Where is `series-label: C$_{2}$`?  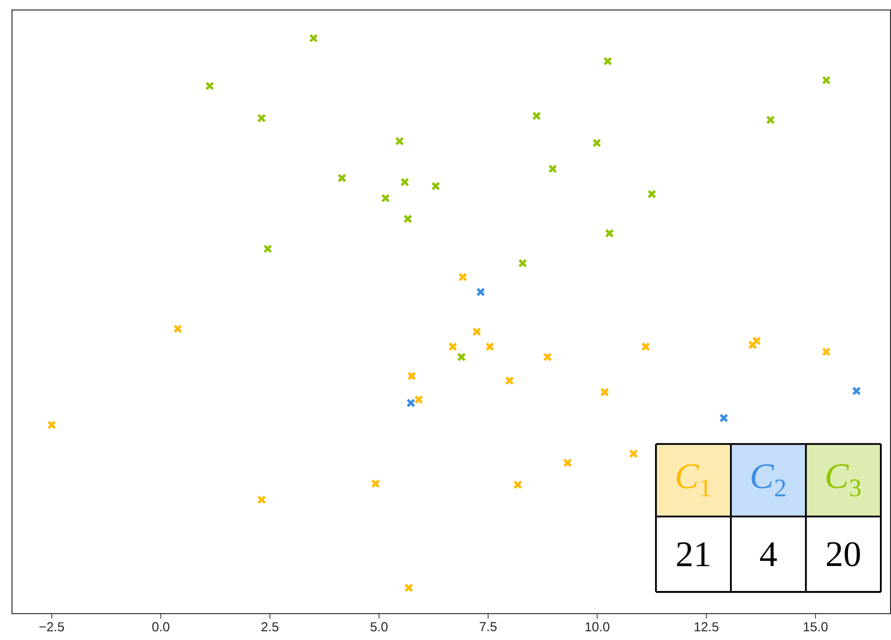 series-label: C$_{2}$ is located at coordinates (769, 480).